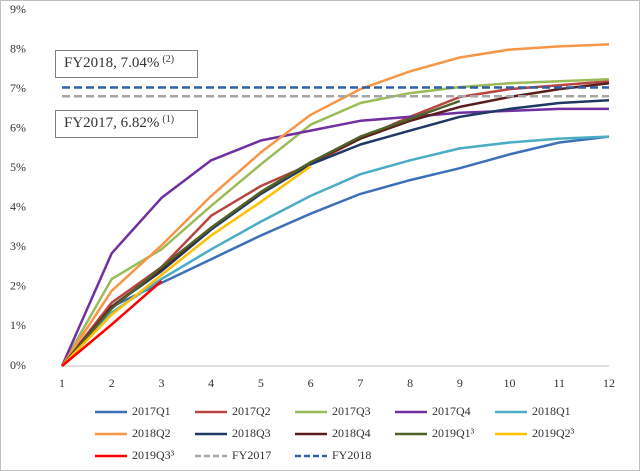  What do you see at coordinates (161, 383) in the screenshot?
I see `x-tick-label: 3` at bounding box center [161, 383].